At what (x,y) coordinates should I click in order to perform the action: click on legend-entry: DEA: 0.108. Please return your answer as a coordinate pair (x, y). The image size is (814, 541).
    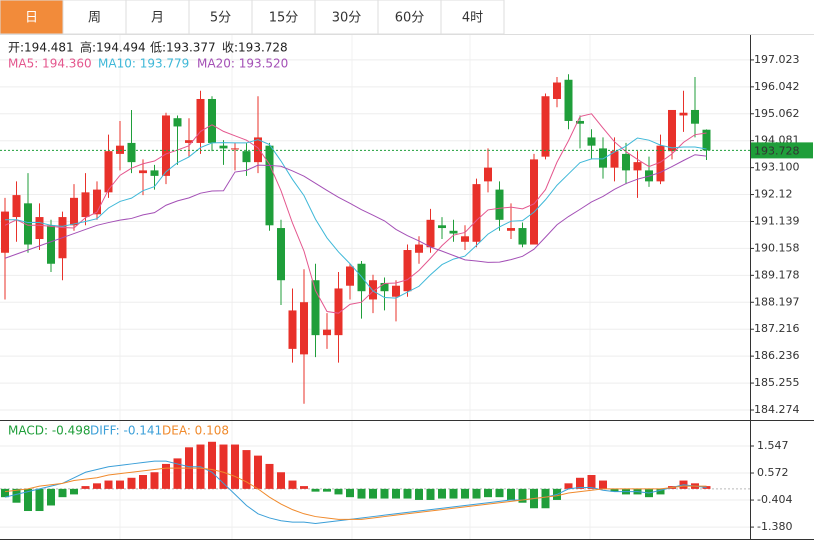
    Looking at the image, I should click on (195, 431).